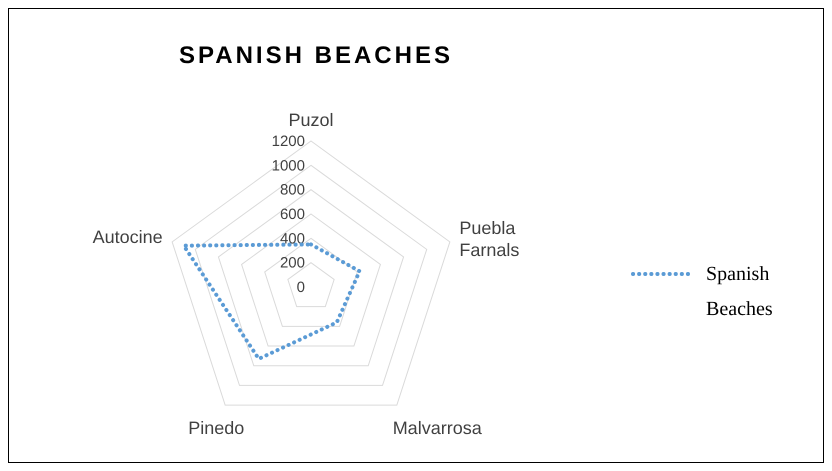 The width and height of the screenshot is (832, 471). Describe the element at coordinates (437, 428) in the screenshot. I see `spoke-label: Malvarrosa` at that location.